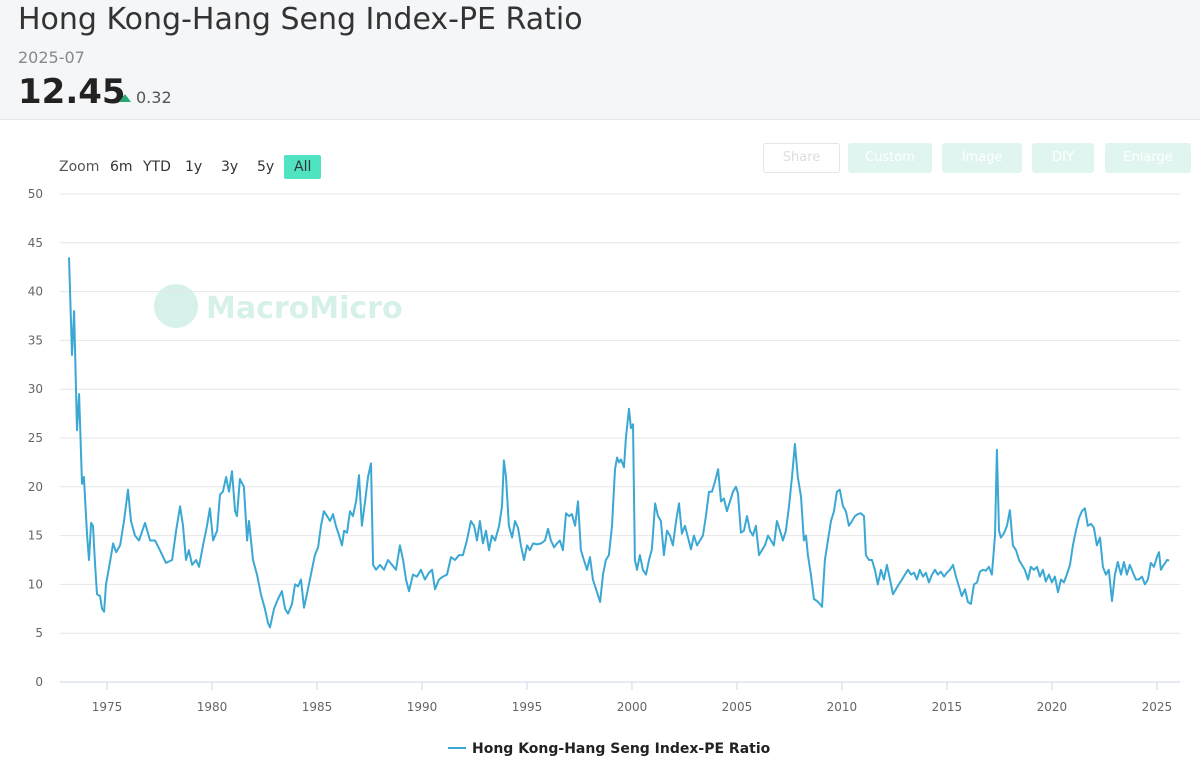 The width and height of the screenshot is (1200, 764). Describe the element at coordinates (632, 707) in the screenshot. I see `x-tick-label: 2000` at that location.